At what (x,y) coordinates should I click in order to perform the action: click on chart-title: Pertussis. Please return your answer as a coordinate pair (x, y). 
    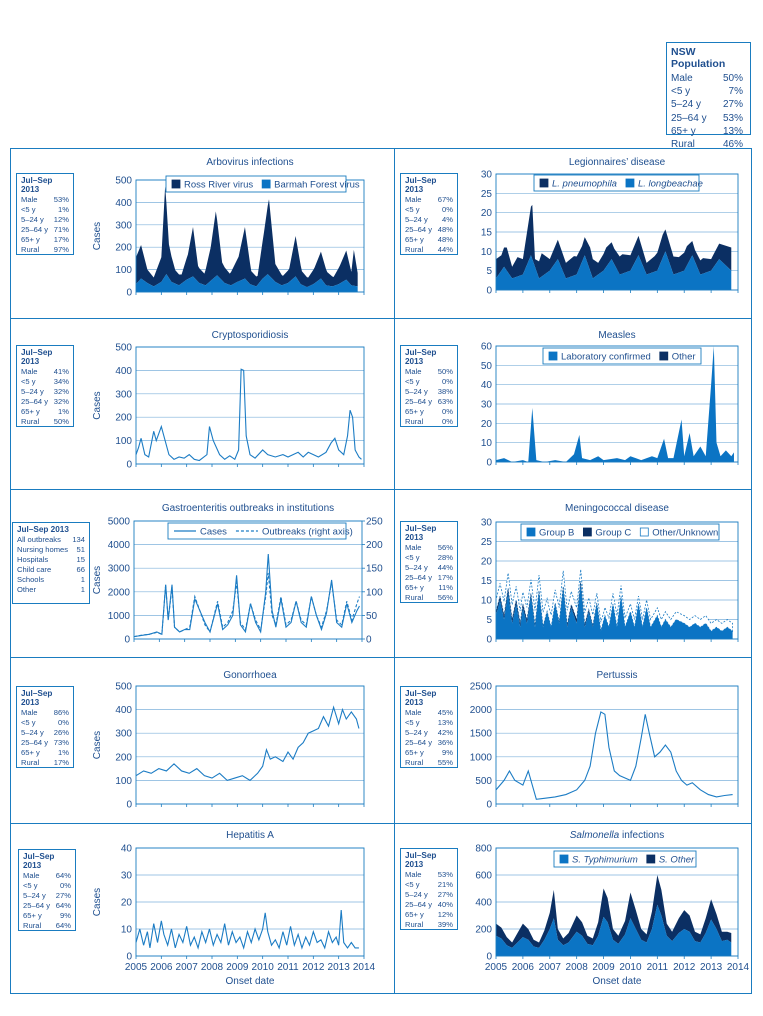
    Looking at the image, I should click on (616, 675).